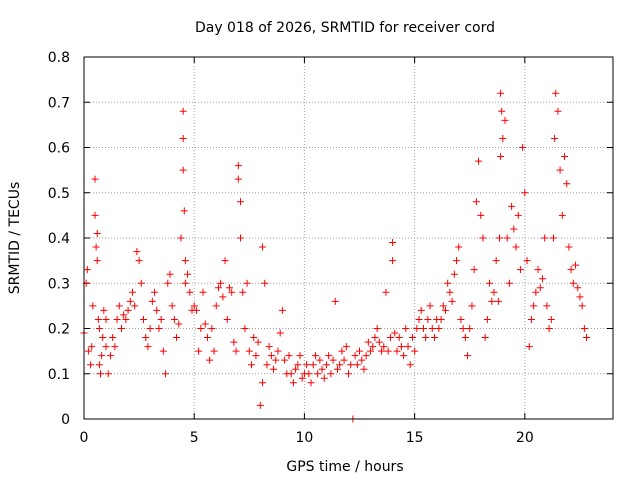  I want to click on y-tick-label: 0.3, so click(59, 284).